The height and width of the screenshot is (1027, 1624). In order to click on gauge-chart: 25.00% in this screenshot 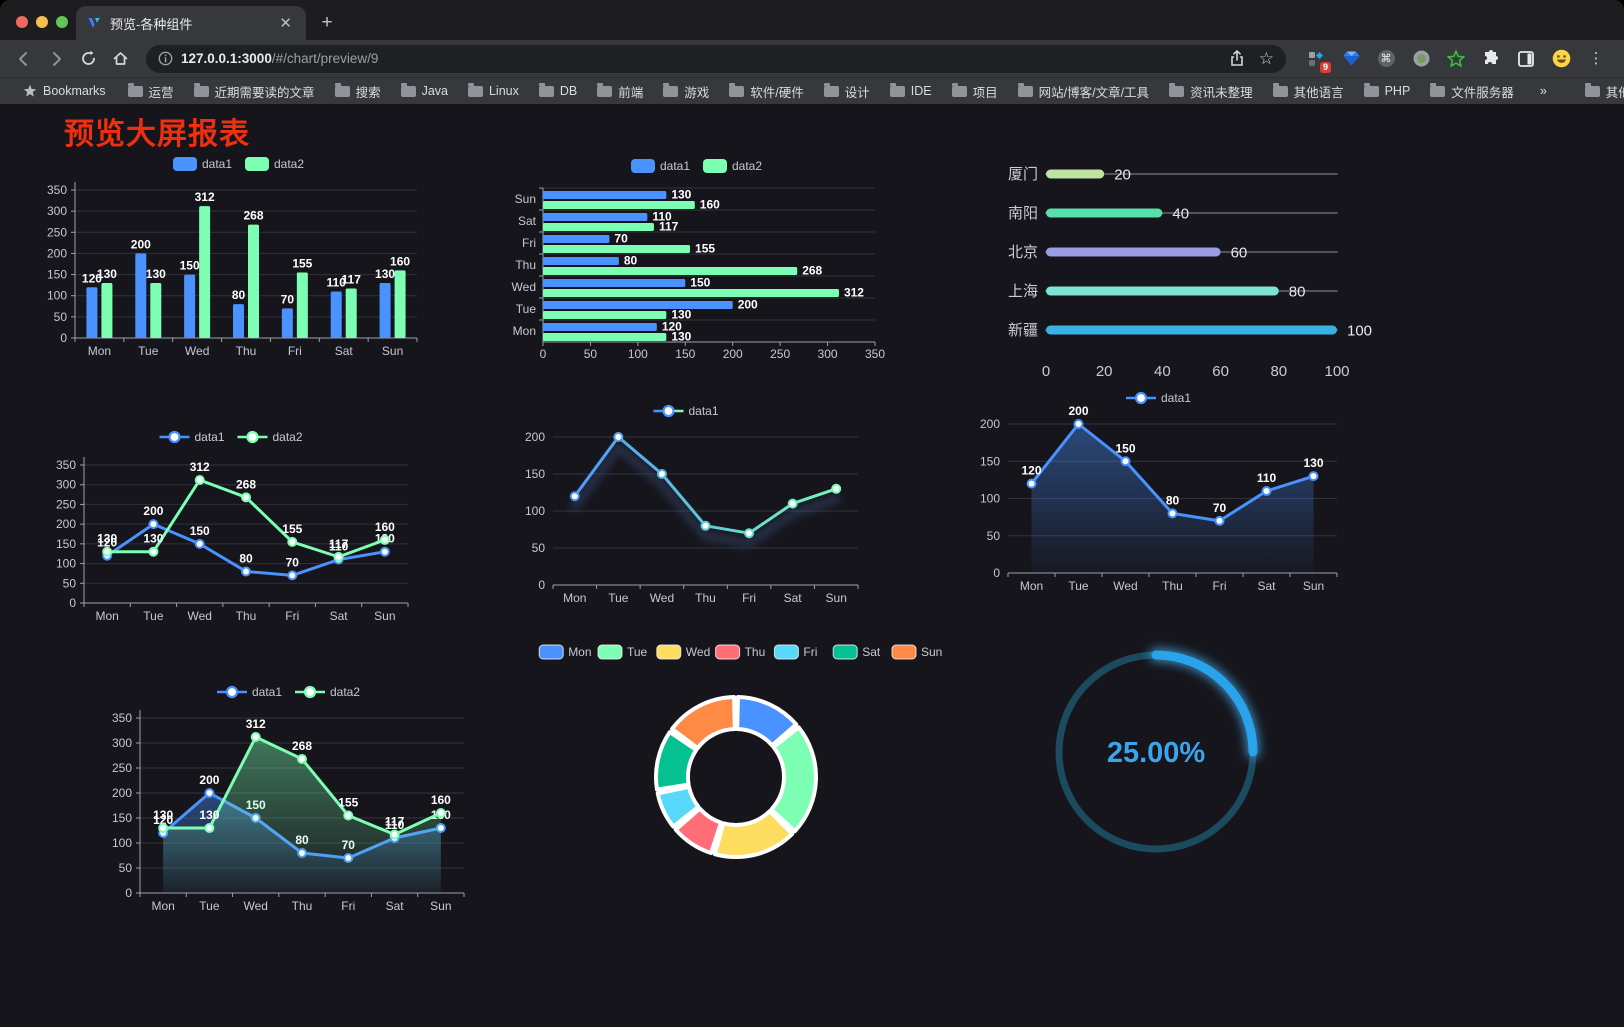, I will do `click(1157, 752)`.